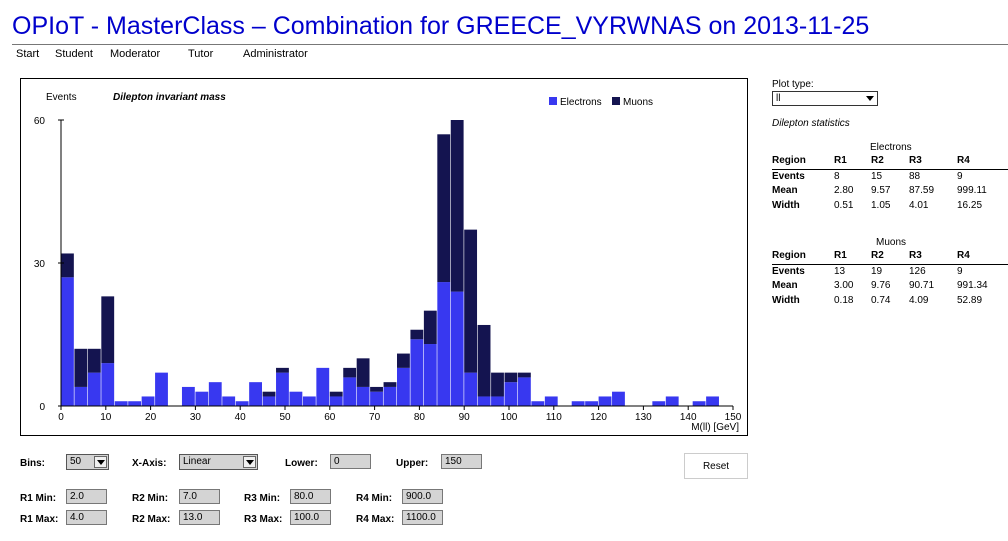 The width and height of the screenshot is (1008, 541). What do you see at coordinates (422, 496) in the screenshot?
I see `r4-min-input: 900.0` at bounding box center [422, 496].